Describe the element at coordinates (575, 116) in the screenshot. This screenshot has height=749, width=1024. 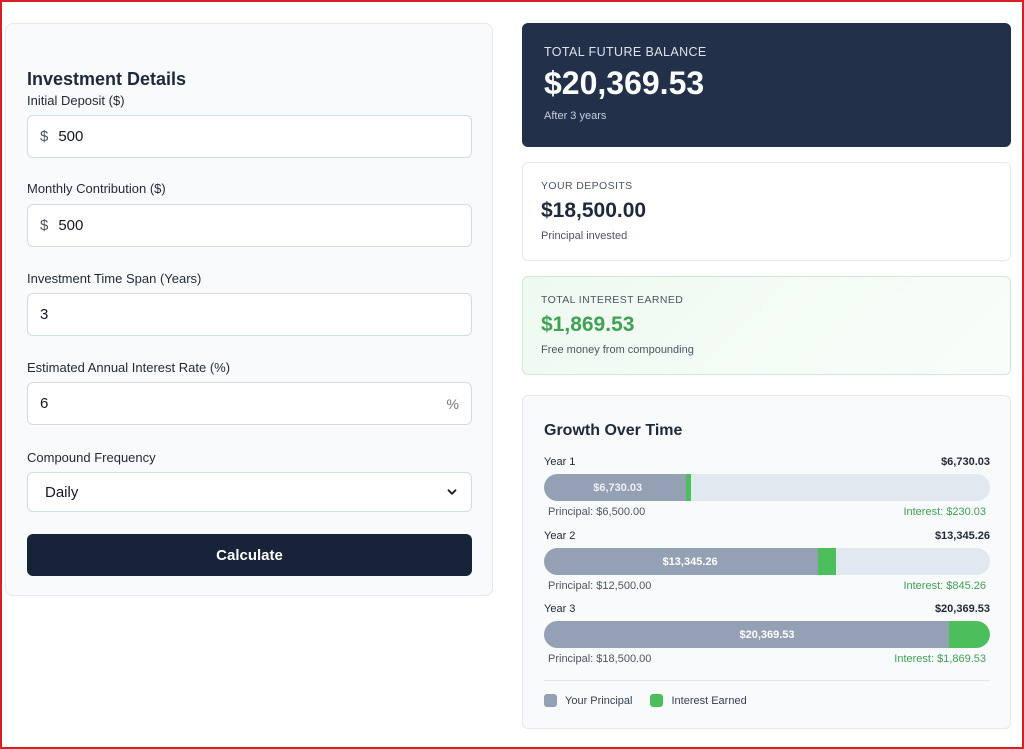
I see `total-balance-sub: After 3 years` at that location.